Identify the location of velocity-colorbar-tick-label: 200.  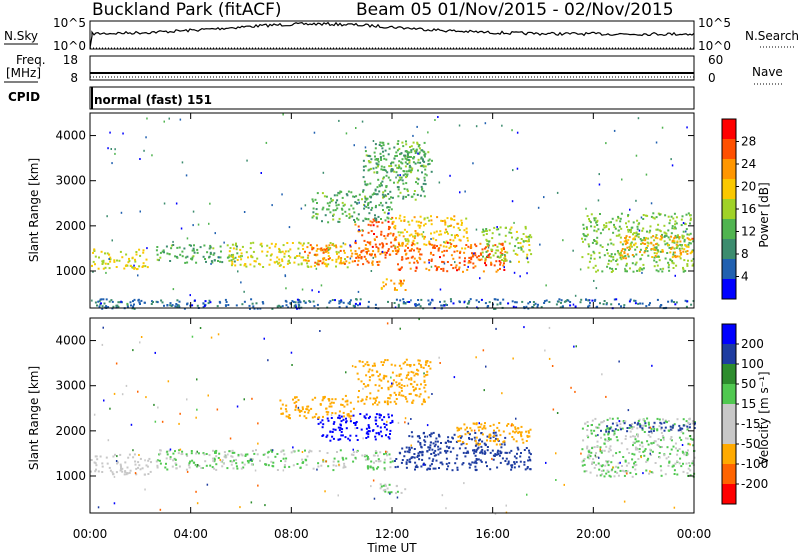
(752, 344).